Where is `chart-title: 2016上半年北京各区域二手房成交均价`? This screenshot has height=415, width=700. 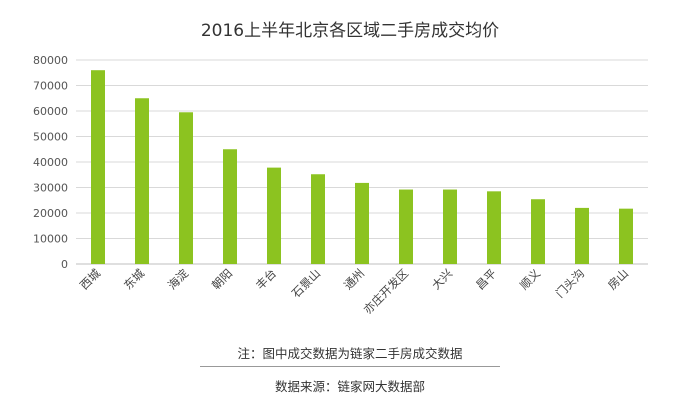 chart-title: 2016上半年北京各区域二手房成交均价 is located at coordinates (350, 31).